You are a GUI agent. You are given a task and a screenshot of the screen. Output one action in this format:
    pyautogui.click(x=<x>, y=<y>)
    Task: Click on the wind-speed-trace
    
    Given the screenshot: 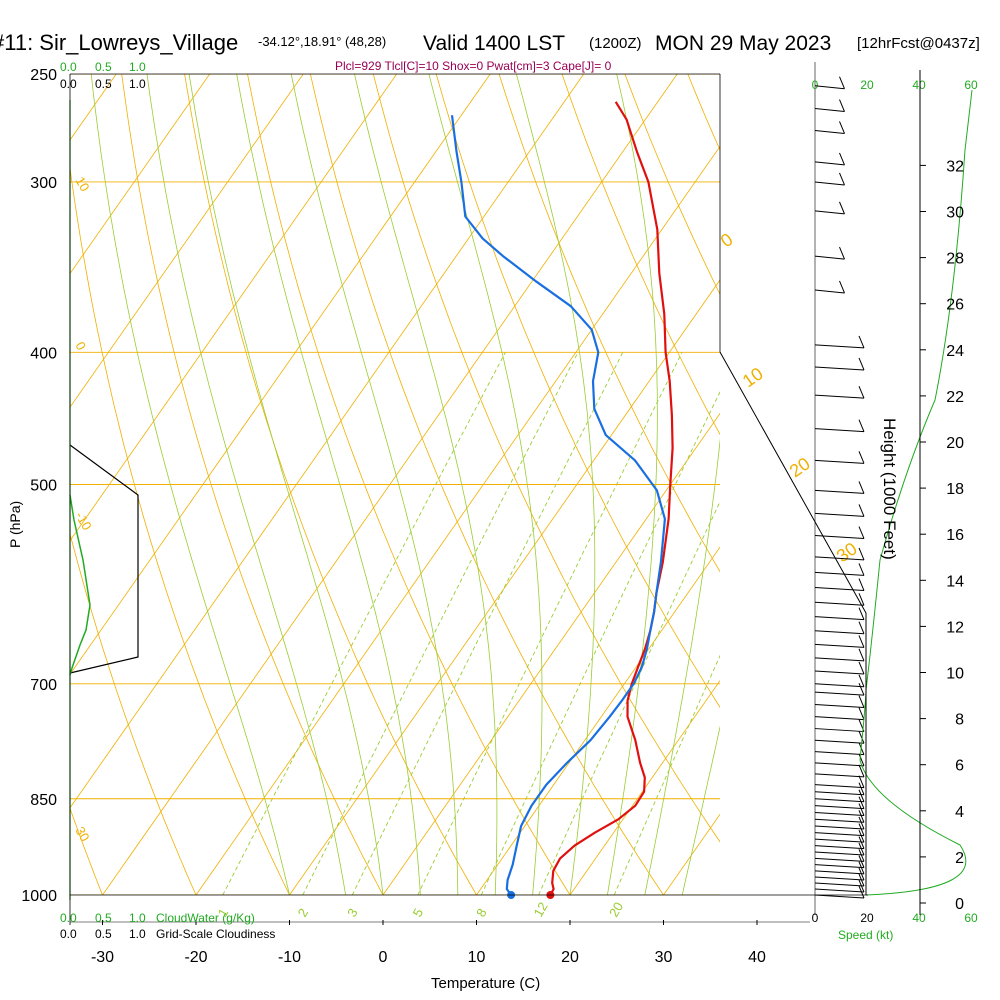 What is the action you would take?
    pyautogui.click(x=916, y=492)
    